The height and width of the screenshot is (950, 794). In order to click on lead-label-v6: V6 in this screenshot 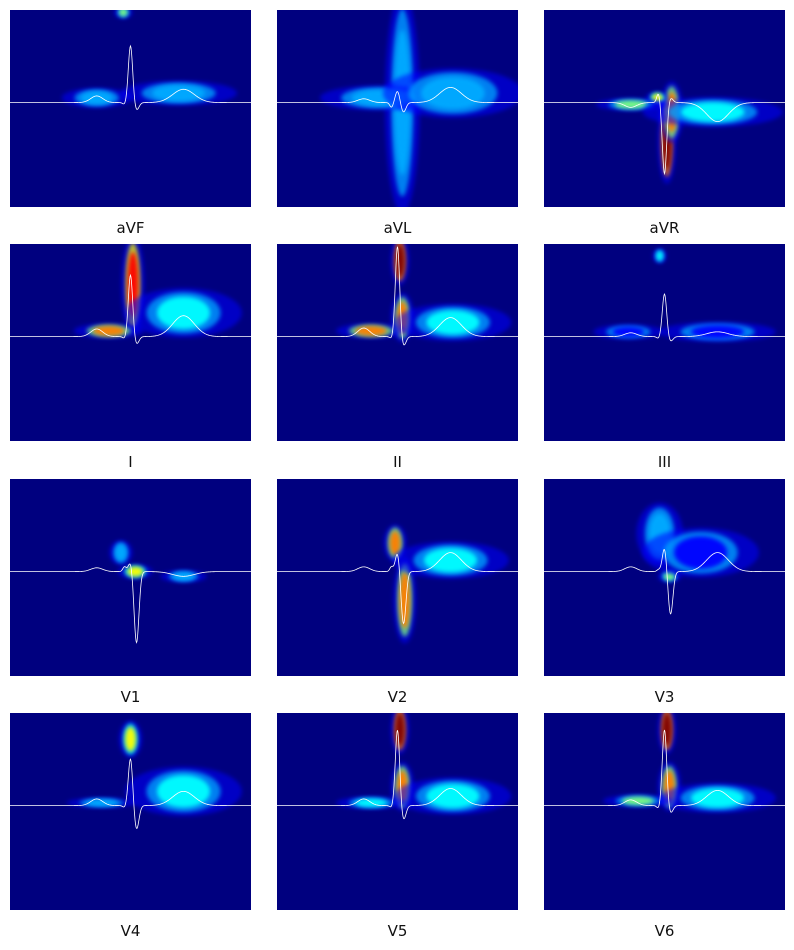, I will do `click(664, 931)`.